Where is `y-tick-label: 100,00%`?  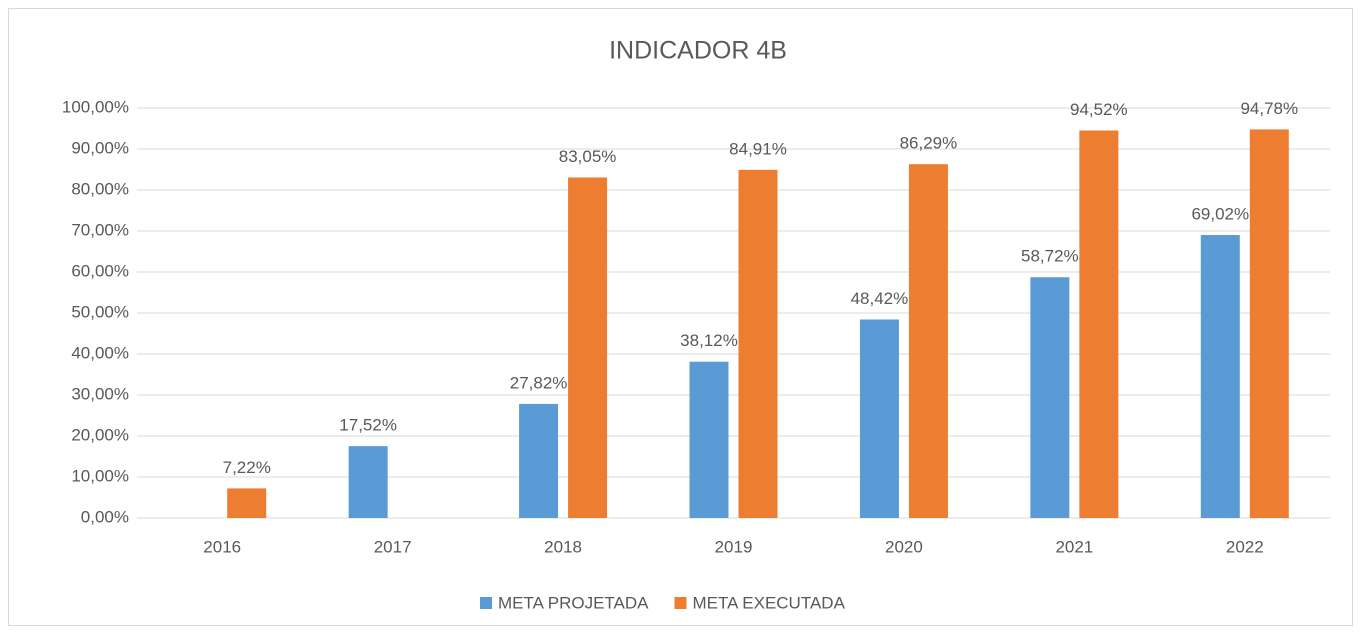
y-tick-label: 100,00% is located at coordinates (95, 106).